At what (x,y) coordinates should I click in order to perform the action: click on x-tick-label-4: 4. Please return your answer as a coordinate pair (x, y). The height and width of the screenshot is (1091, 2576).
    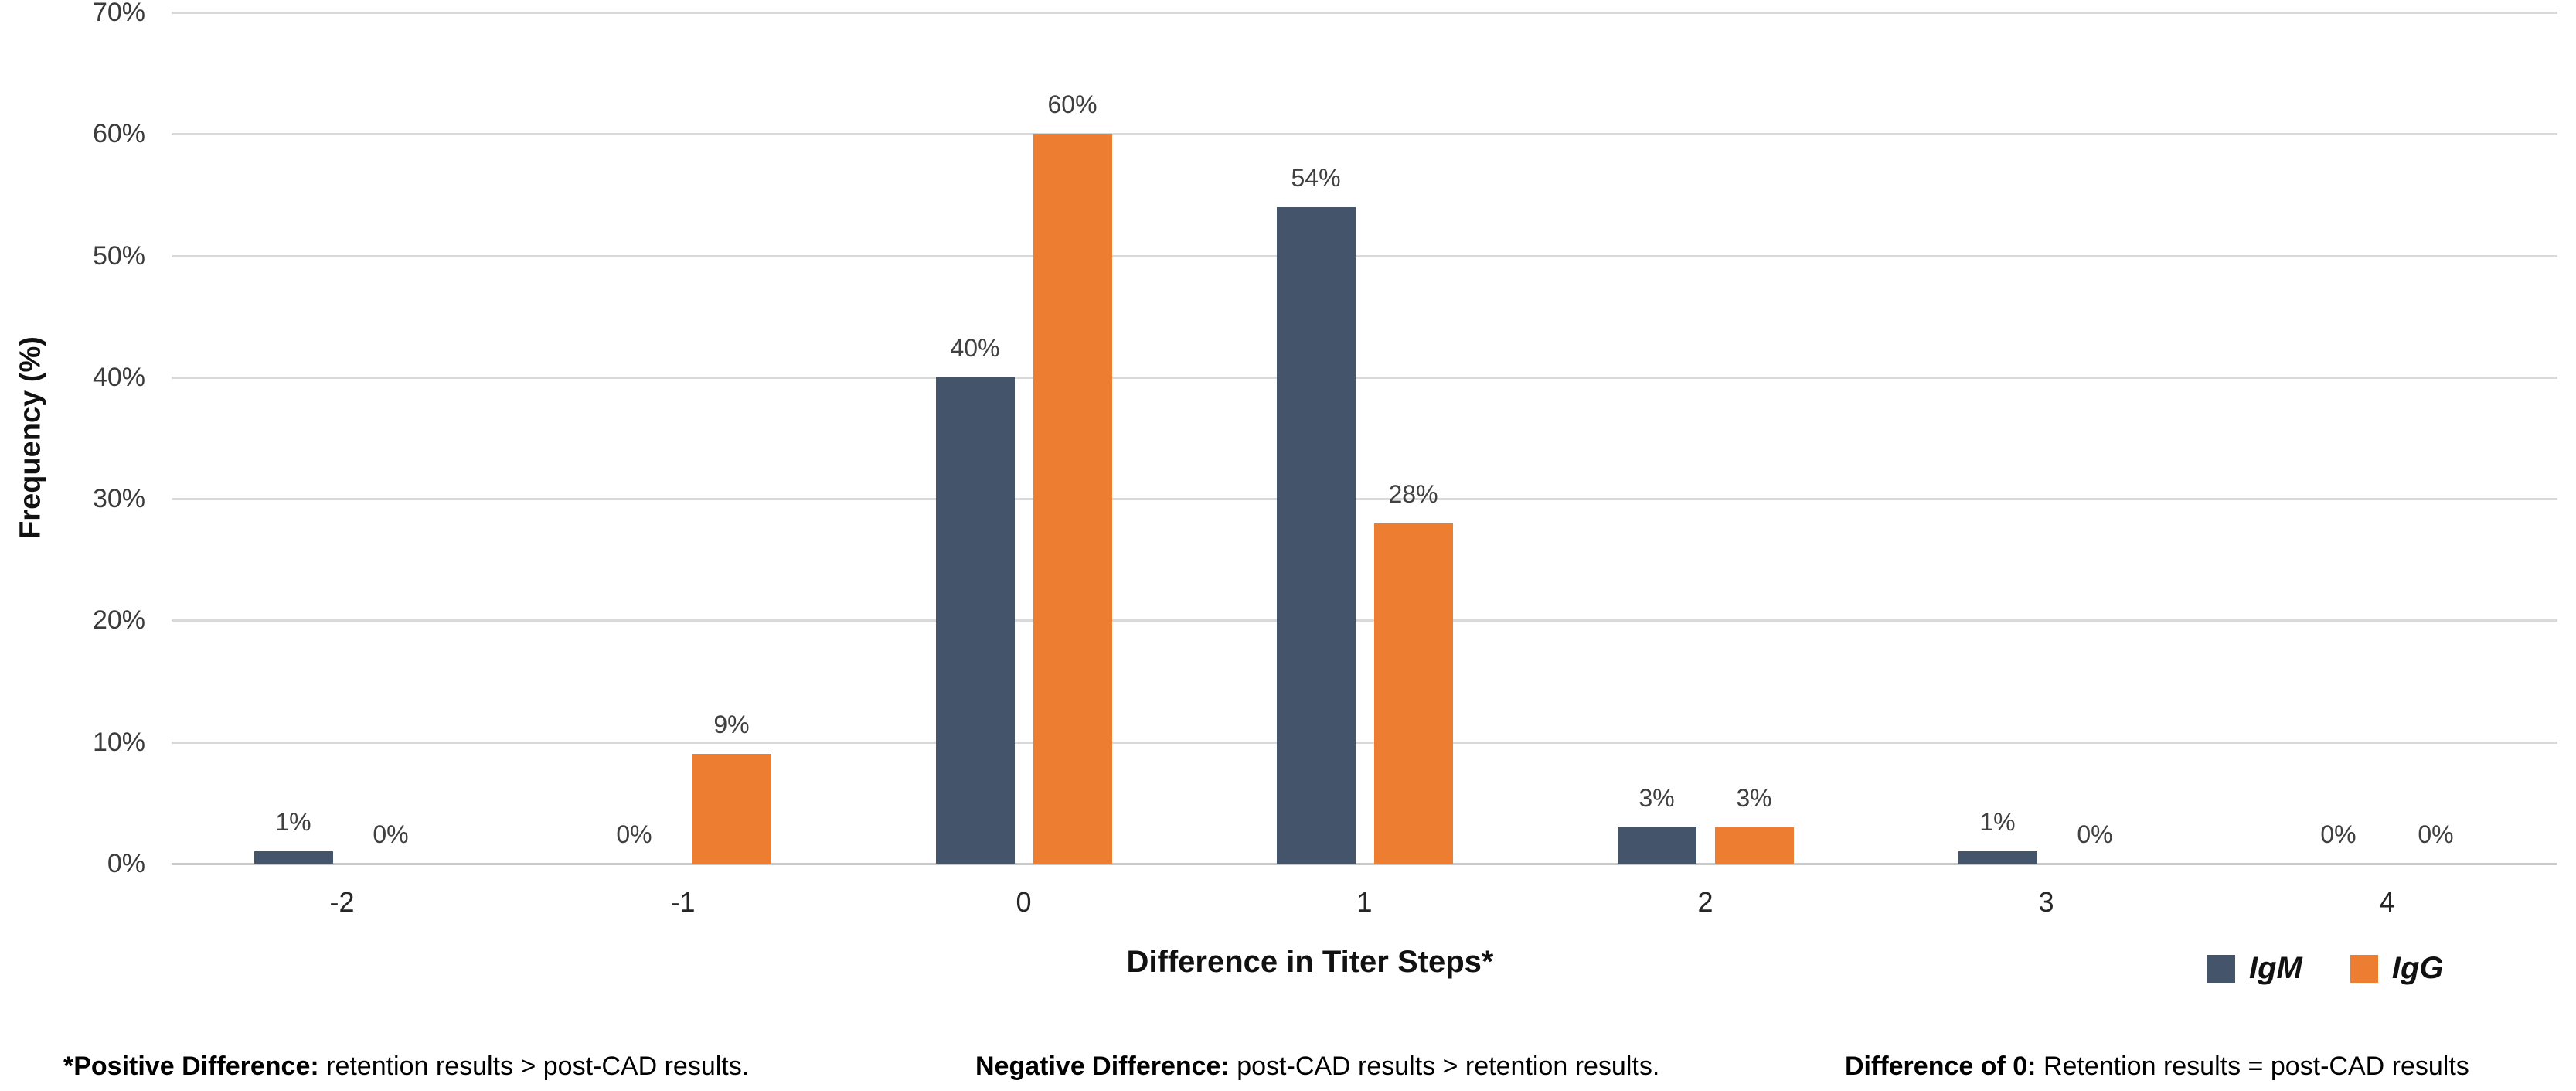
    Looking at the image, I should click on (2387, 902).